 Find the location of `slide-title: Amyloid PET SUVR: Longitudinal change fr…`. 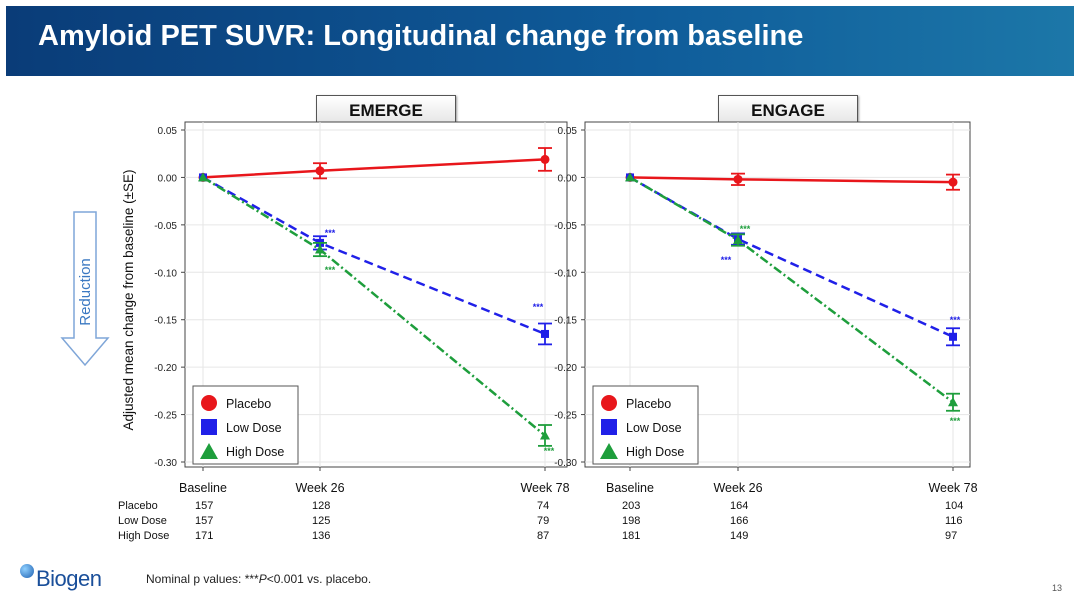

slide-title: Amyloid PET SUVR: Longitudinal change fr… is located at coordinates (421, 36).